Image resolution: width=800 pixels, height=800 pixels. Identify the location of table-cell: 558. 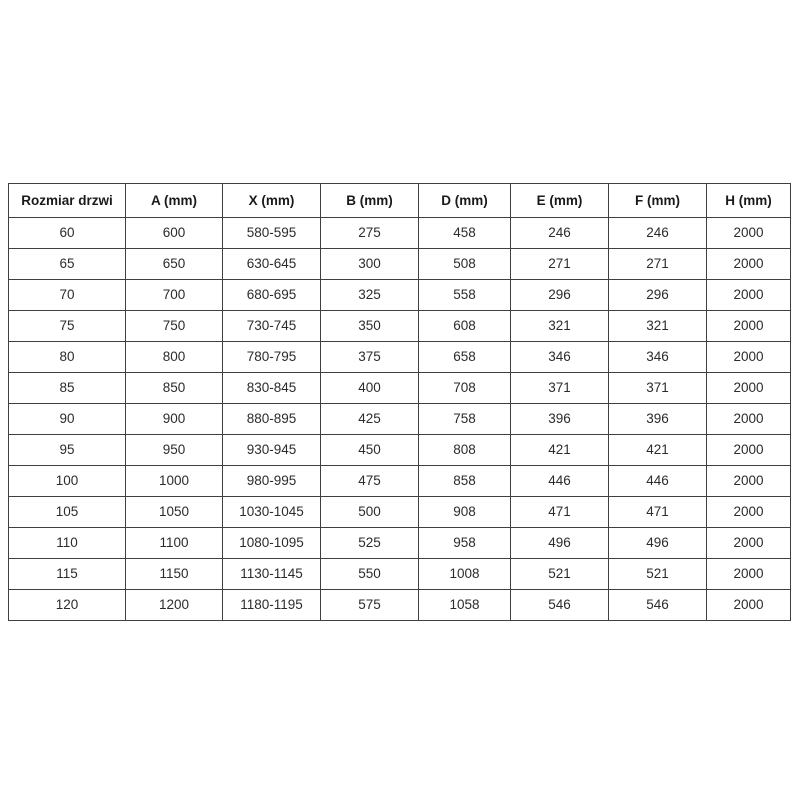
(464, 295).